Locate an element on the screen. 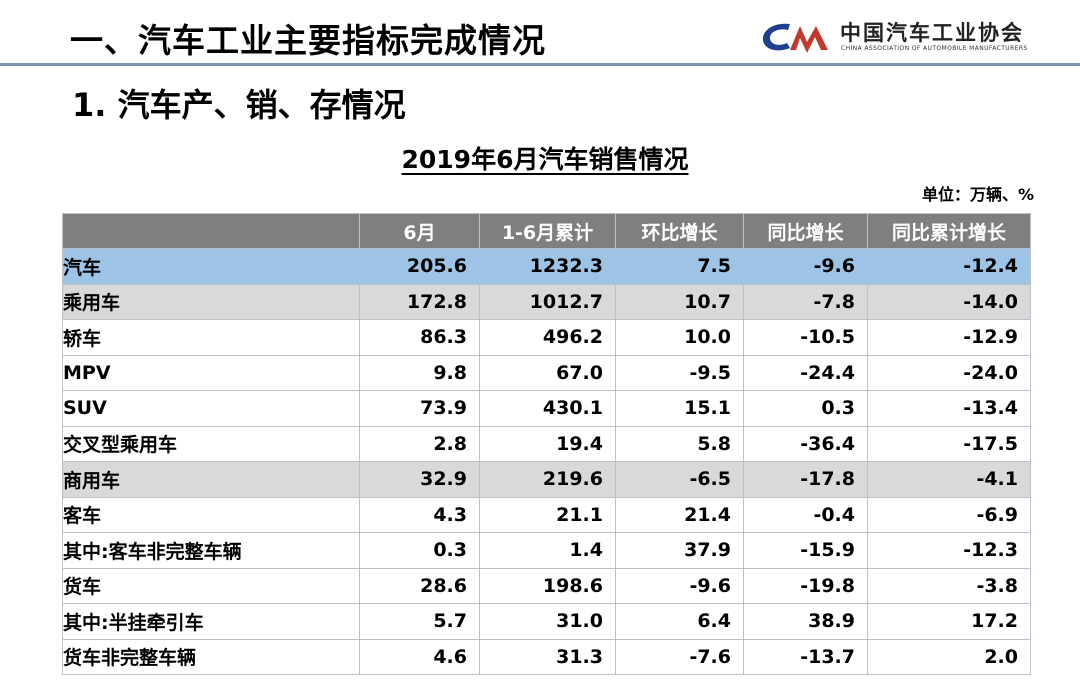  table-row: SUV 73.9 430.1 15.1 0.3 -13.4 is located at coordinates (546, 408).